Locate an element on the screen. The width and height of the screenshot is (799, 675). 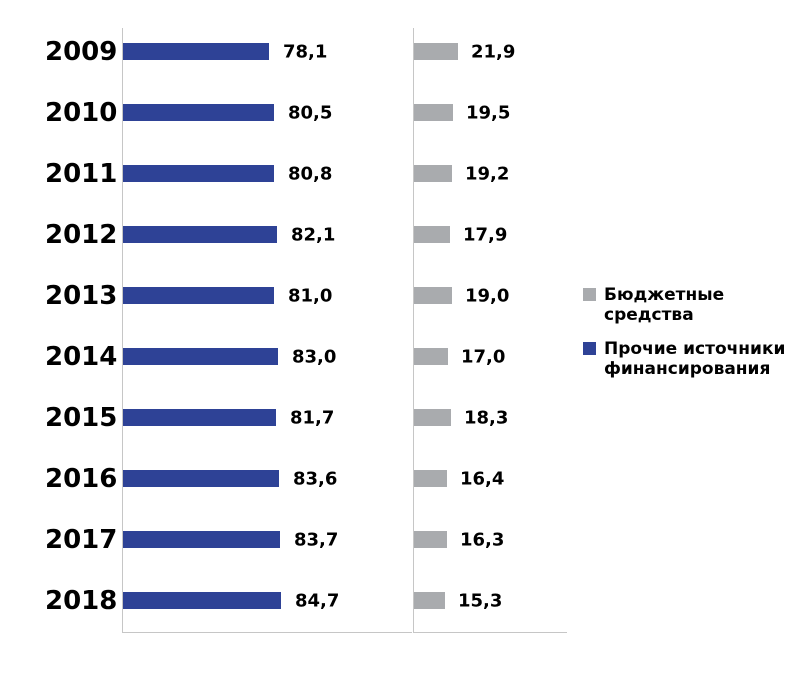
legend-item: Прочие источники финансирования is located at coordinates (686, 359).